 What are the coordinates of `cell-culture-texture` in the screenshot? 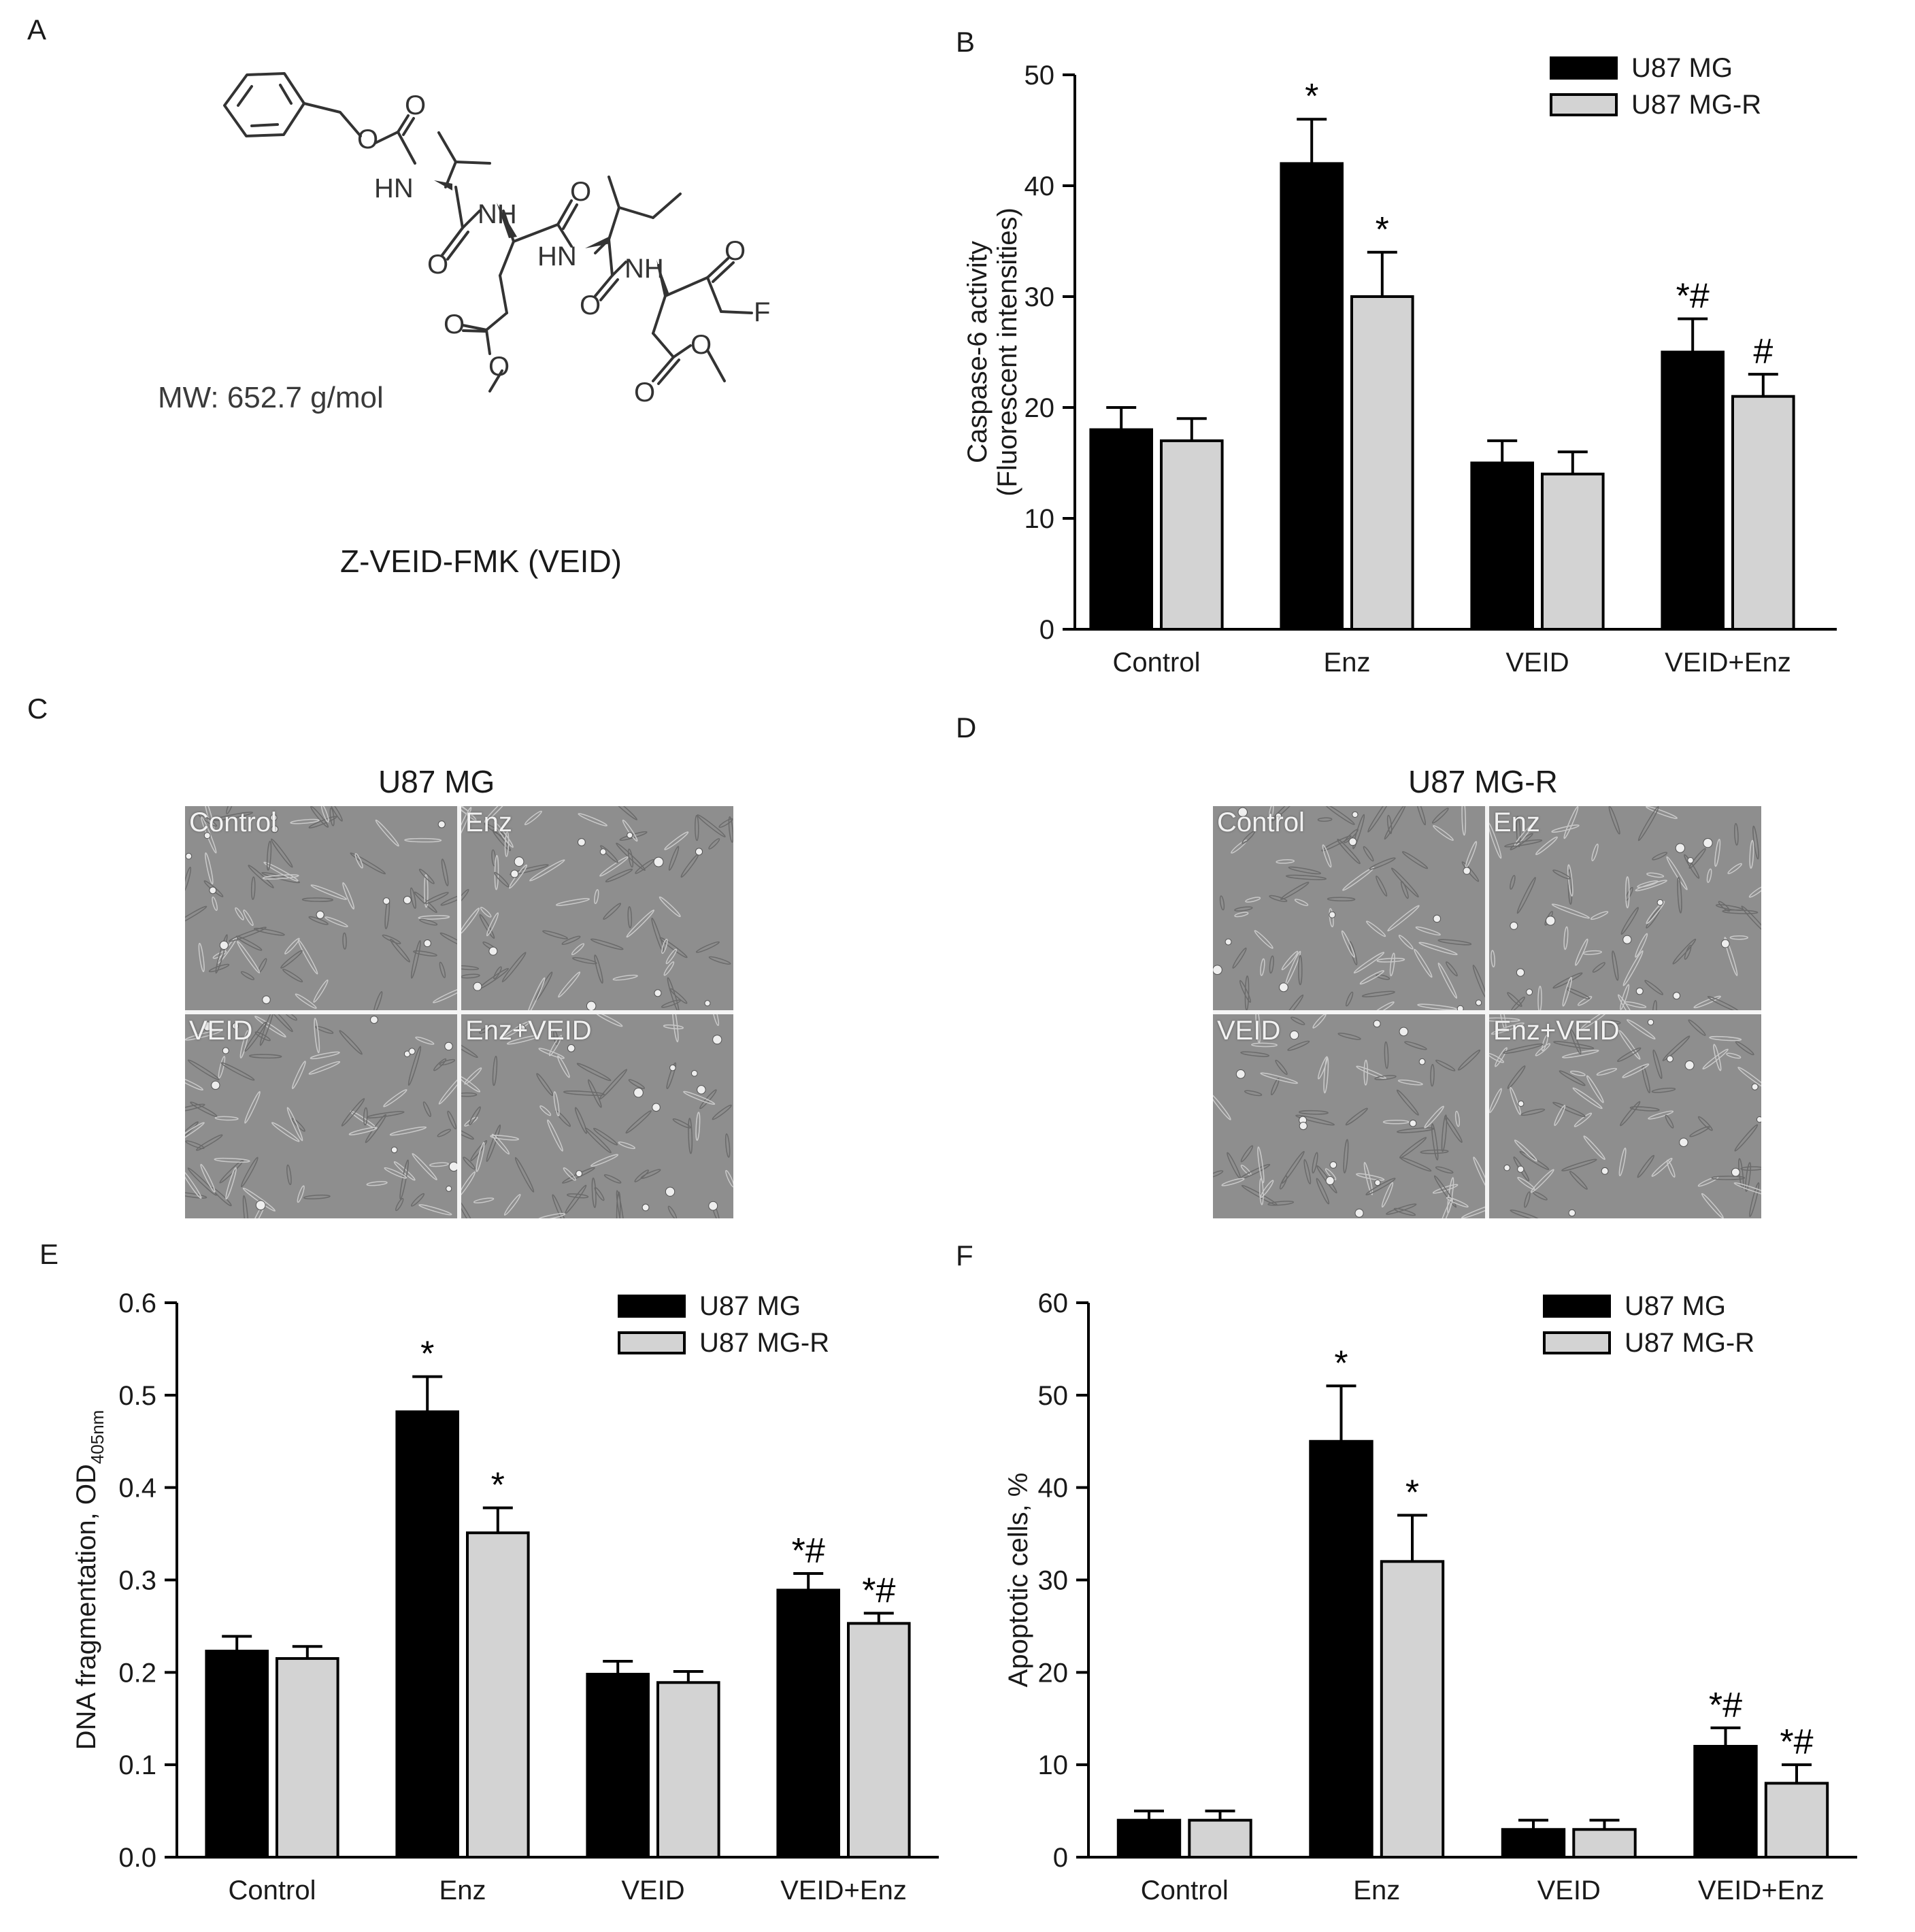 It's located at (1349, 908).